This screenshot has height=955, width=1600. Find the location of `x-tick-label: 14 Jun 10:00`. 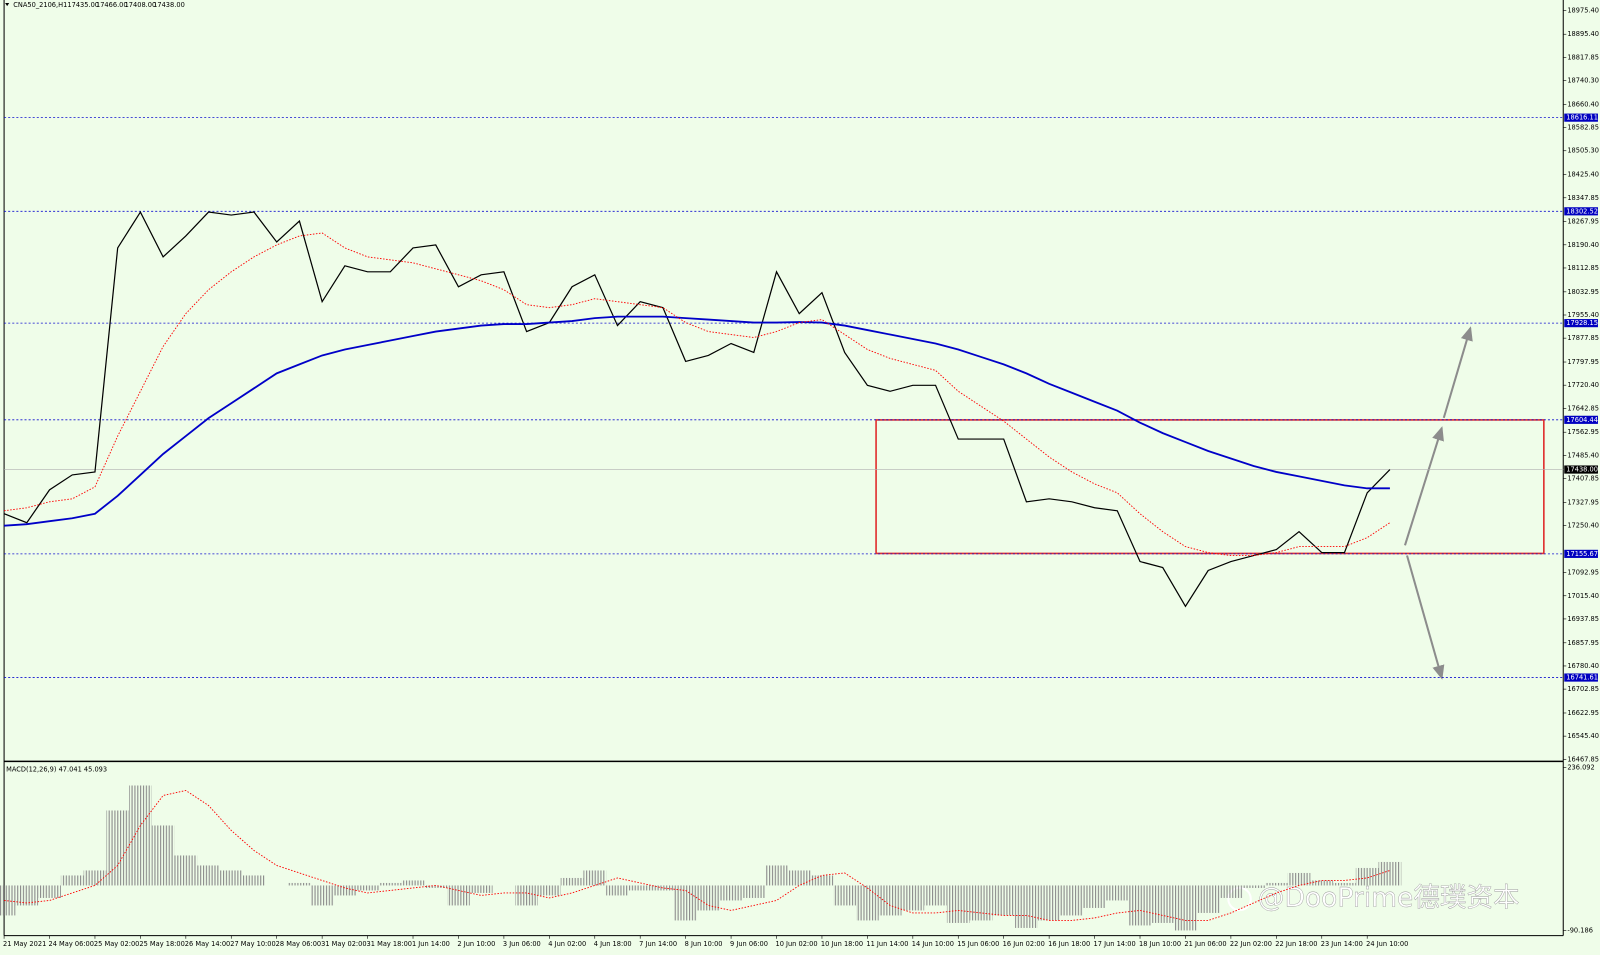

x-tick-label: 14 Jun 10:00 is located at coordinates (933, 944).